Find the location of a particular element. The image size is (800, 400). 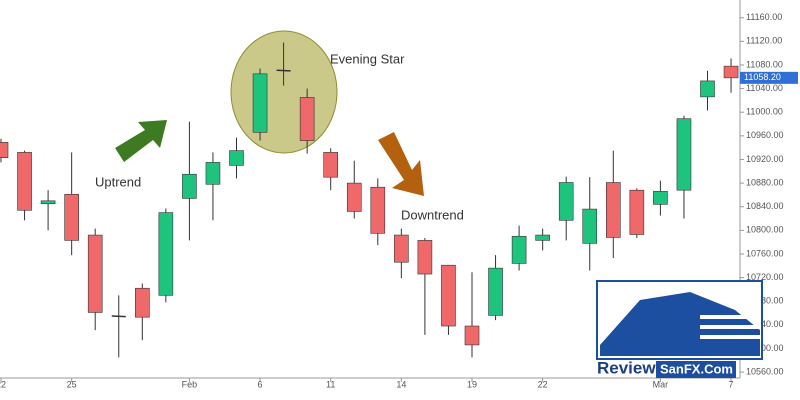

y-tick-label: 11120.00 is located at coordinates (764, 41).